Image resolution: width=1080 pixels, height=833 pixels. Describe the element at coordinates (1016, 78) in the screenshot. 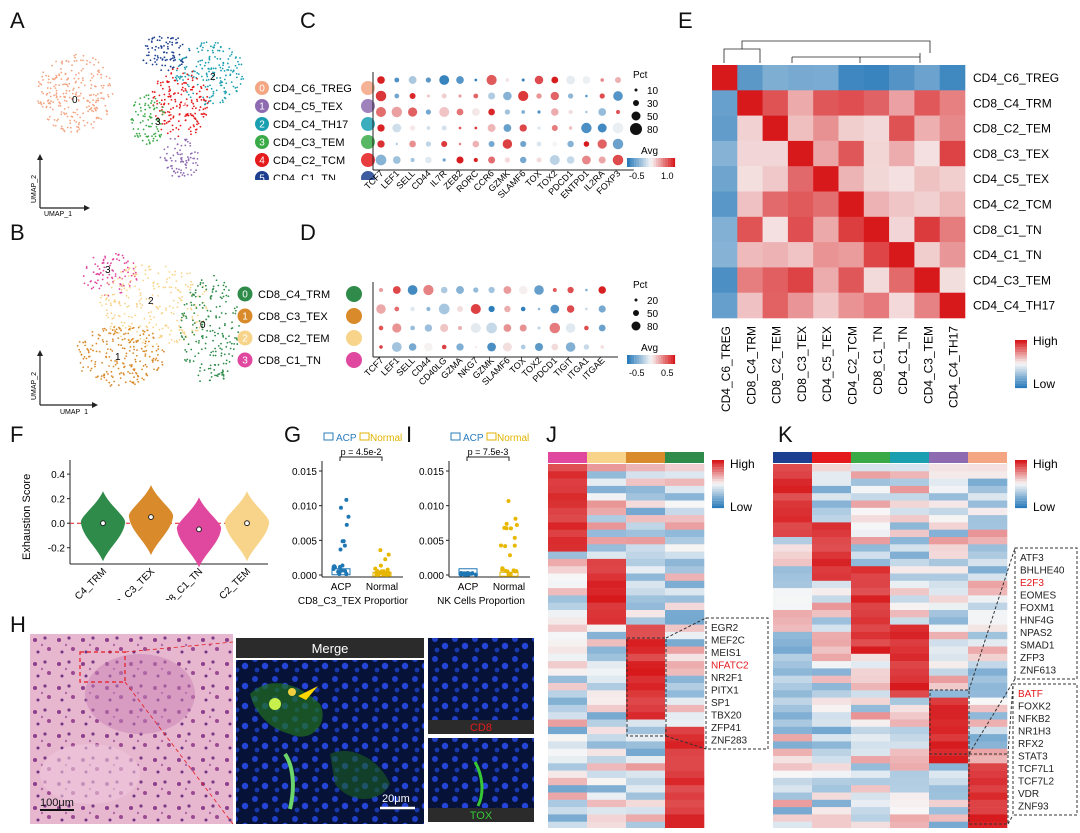

I see `corr-row-label: CD4_C6_TREG` at that location.